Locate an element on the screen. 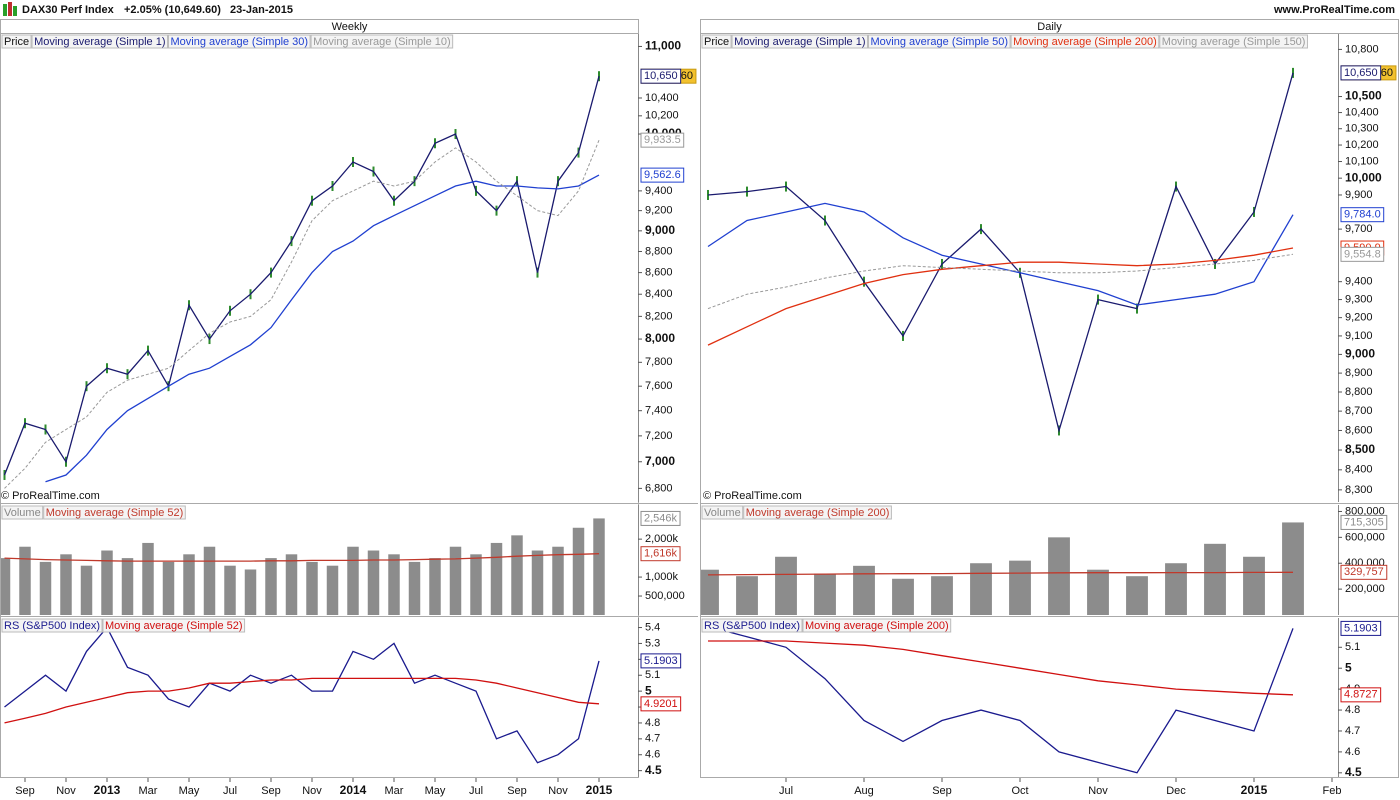 The height and width of the screenshot is (800, 1400). x-tick-label: 2013 is located at coordinates (107, 790).